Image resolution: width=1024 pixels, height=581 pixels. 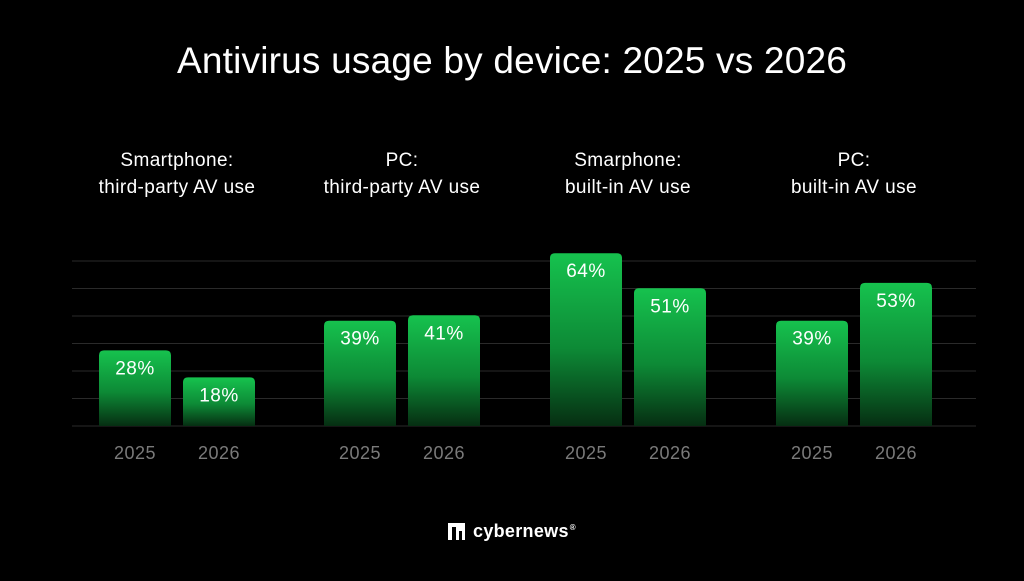 What do you see at coordinates (854, 174) in the screenshot?
I see `group-label: PC: built-in AV use` at bounding box center [854, 174].